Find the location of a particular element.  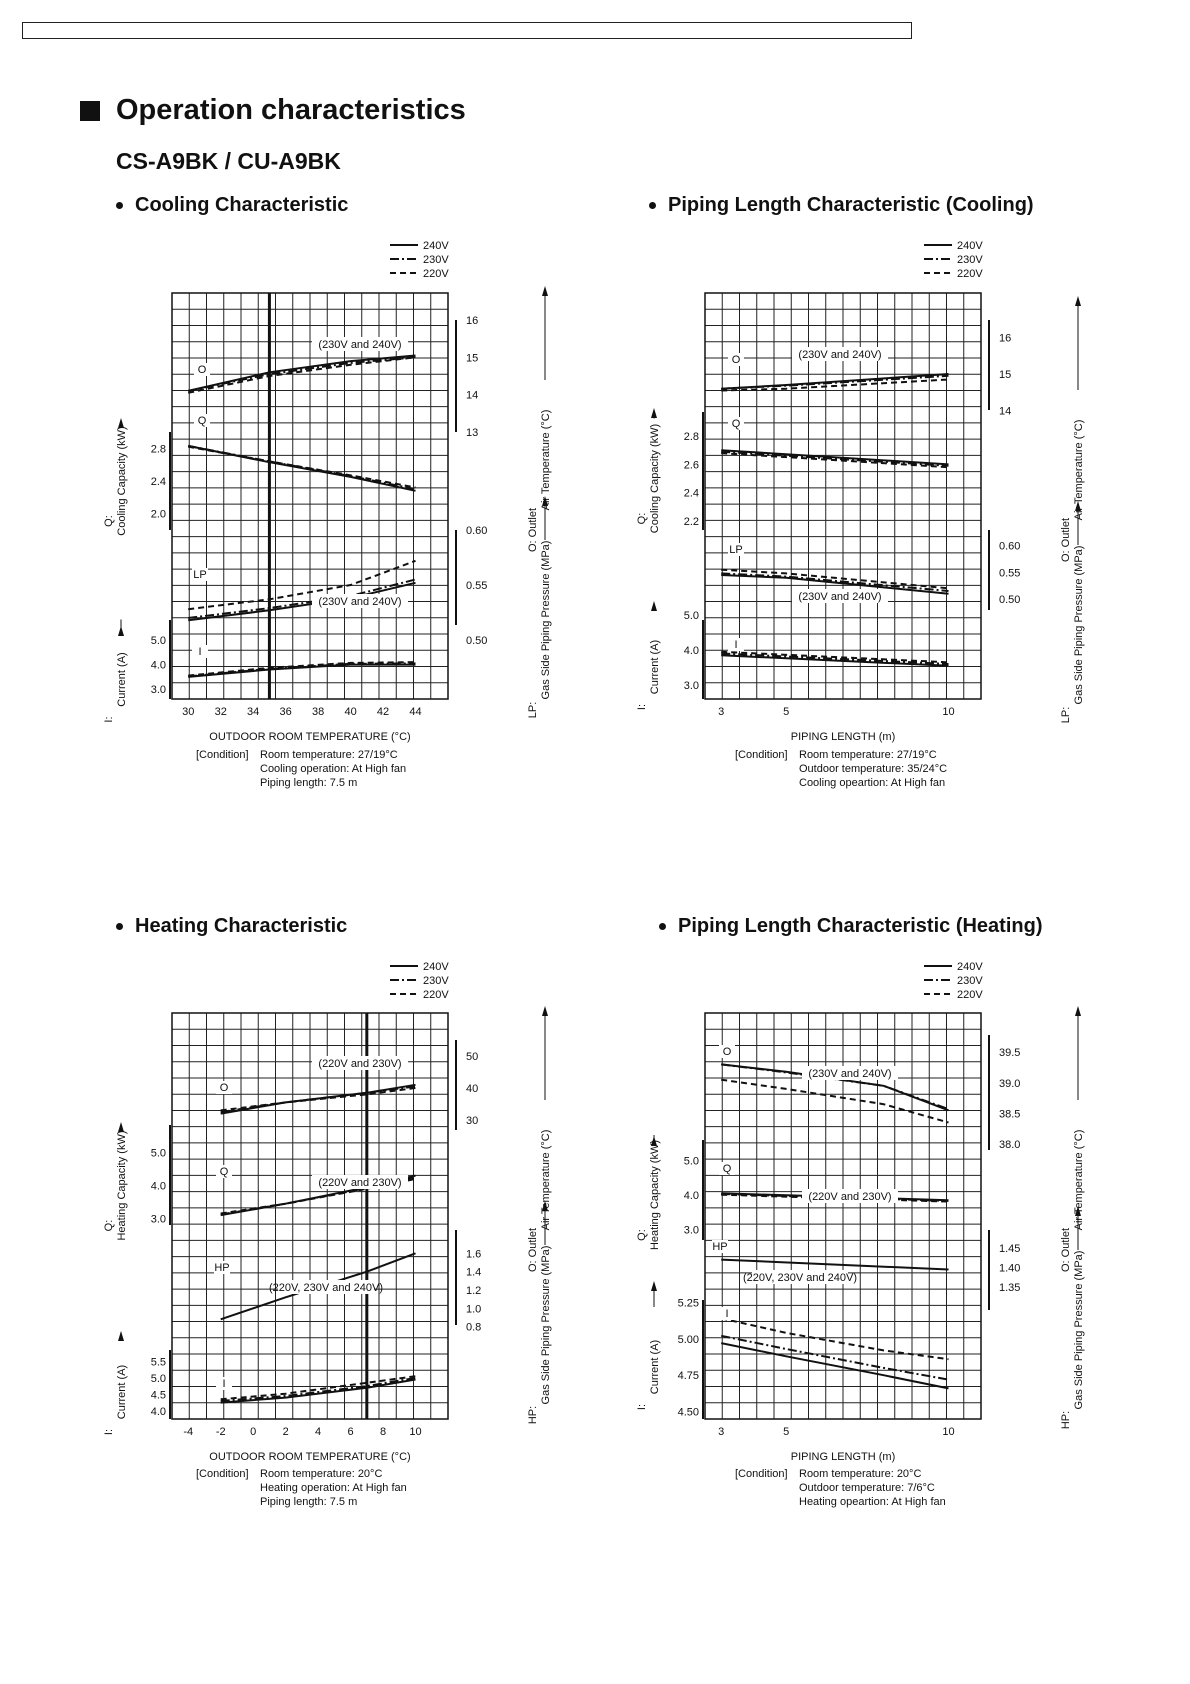

left-tick-label: 2.6 is located at coordinates (691, 465).